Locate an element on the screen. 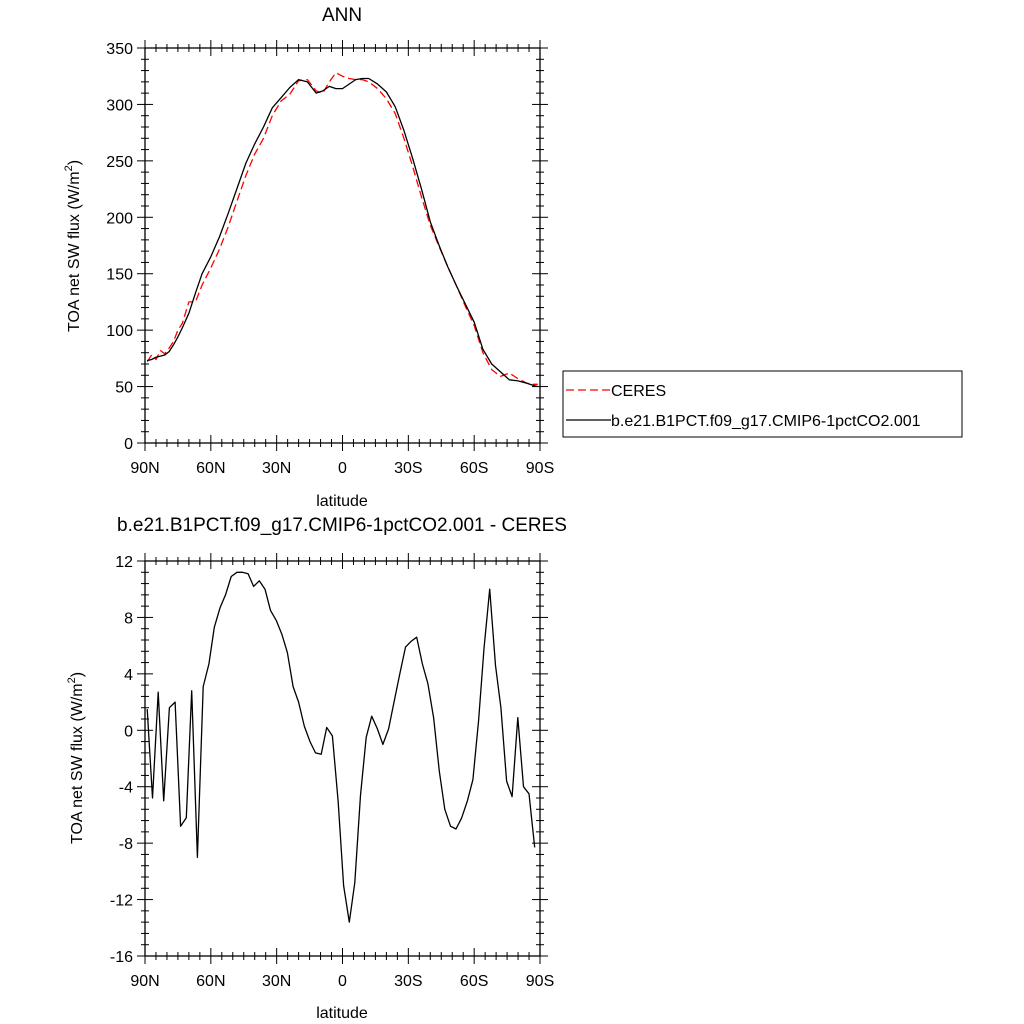 The height and width of the screenshot is (1024, 1024). bottom-chart-ylabel-end: ) is located at coordinates (77, 674).